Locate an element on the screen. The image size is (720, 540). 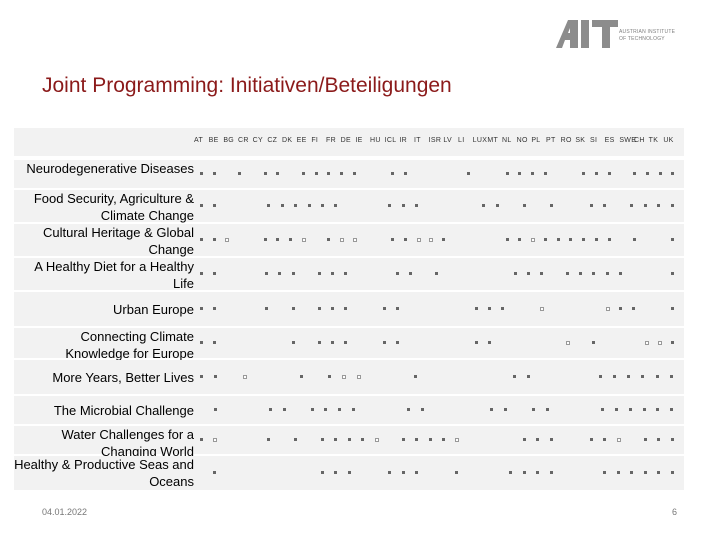
country-header: LV is located at coordinates (447, 140).